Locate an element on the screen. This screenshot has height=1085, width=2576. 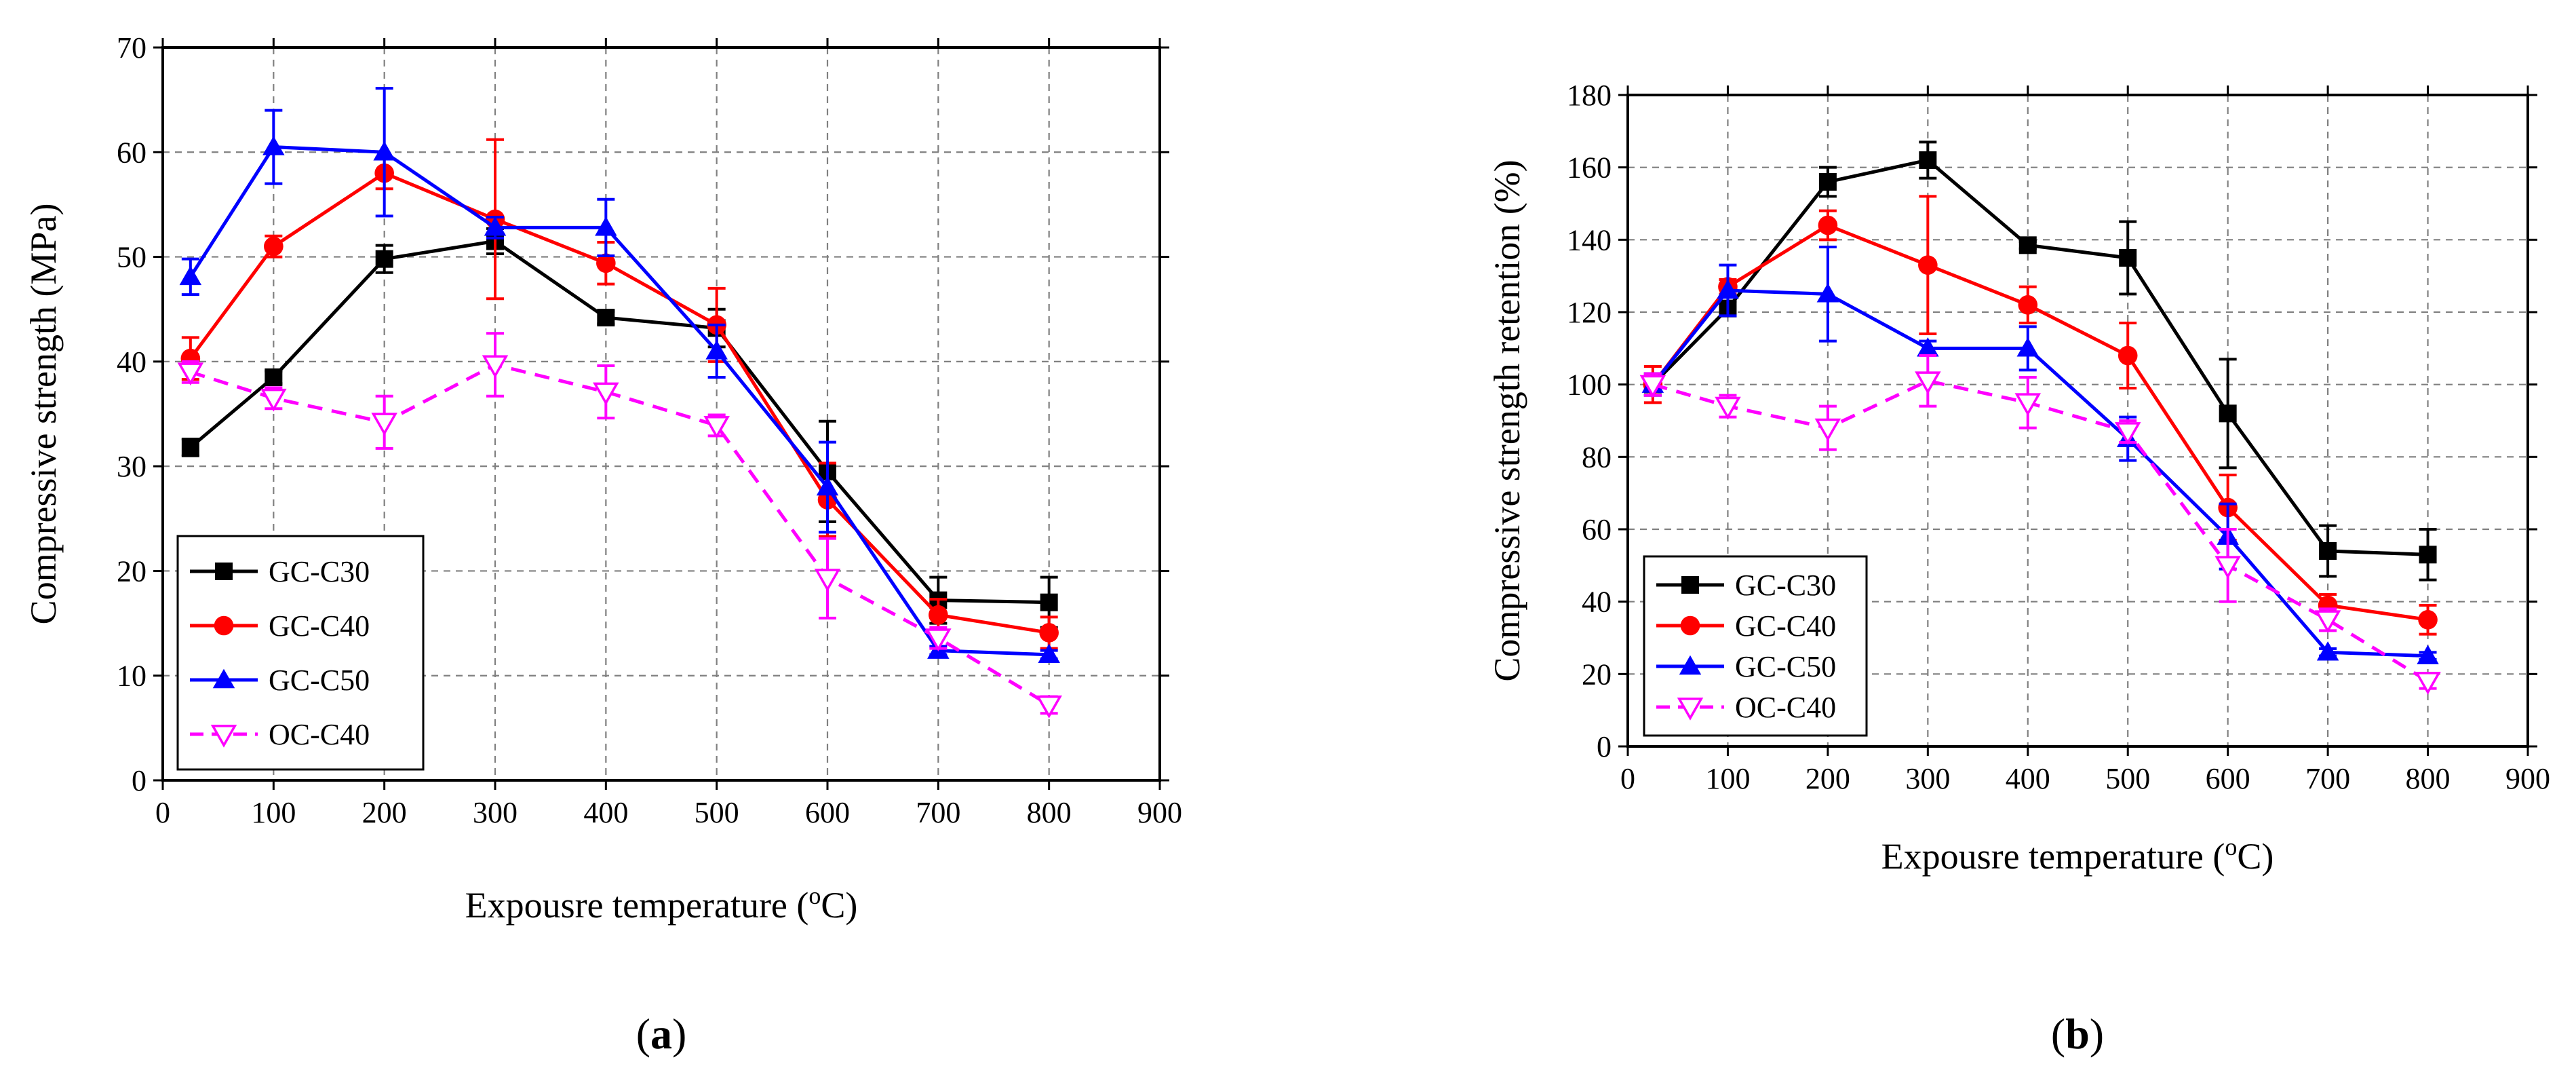
series-GC-C30 is located at coordinates (2040, 361).